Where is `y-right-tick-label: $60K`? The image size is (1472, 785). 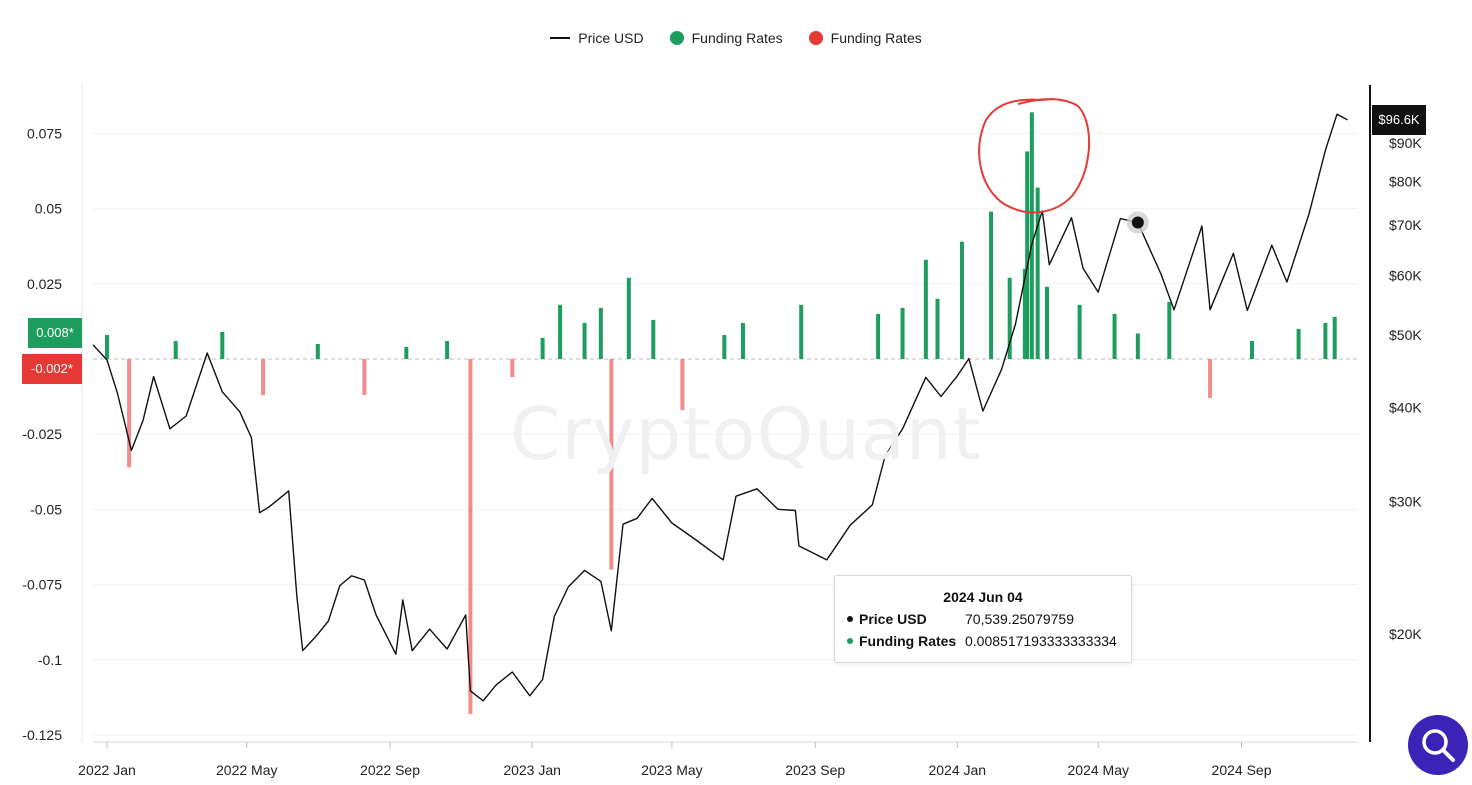
y-right-tick-label: $60K is located at coordinates (1405, 275).